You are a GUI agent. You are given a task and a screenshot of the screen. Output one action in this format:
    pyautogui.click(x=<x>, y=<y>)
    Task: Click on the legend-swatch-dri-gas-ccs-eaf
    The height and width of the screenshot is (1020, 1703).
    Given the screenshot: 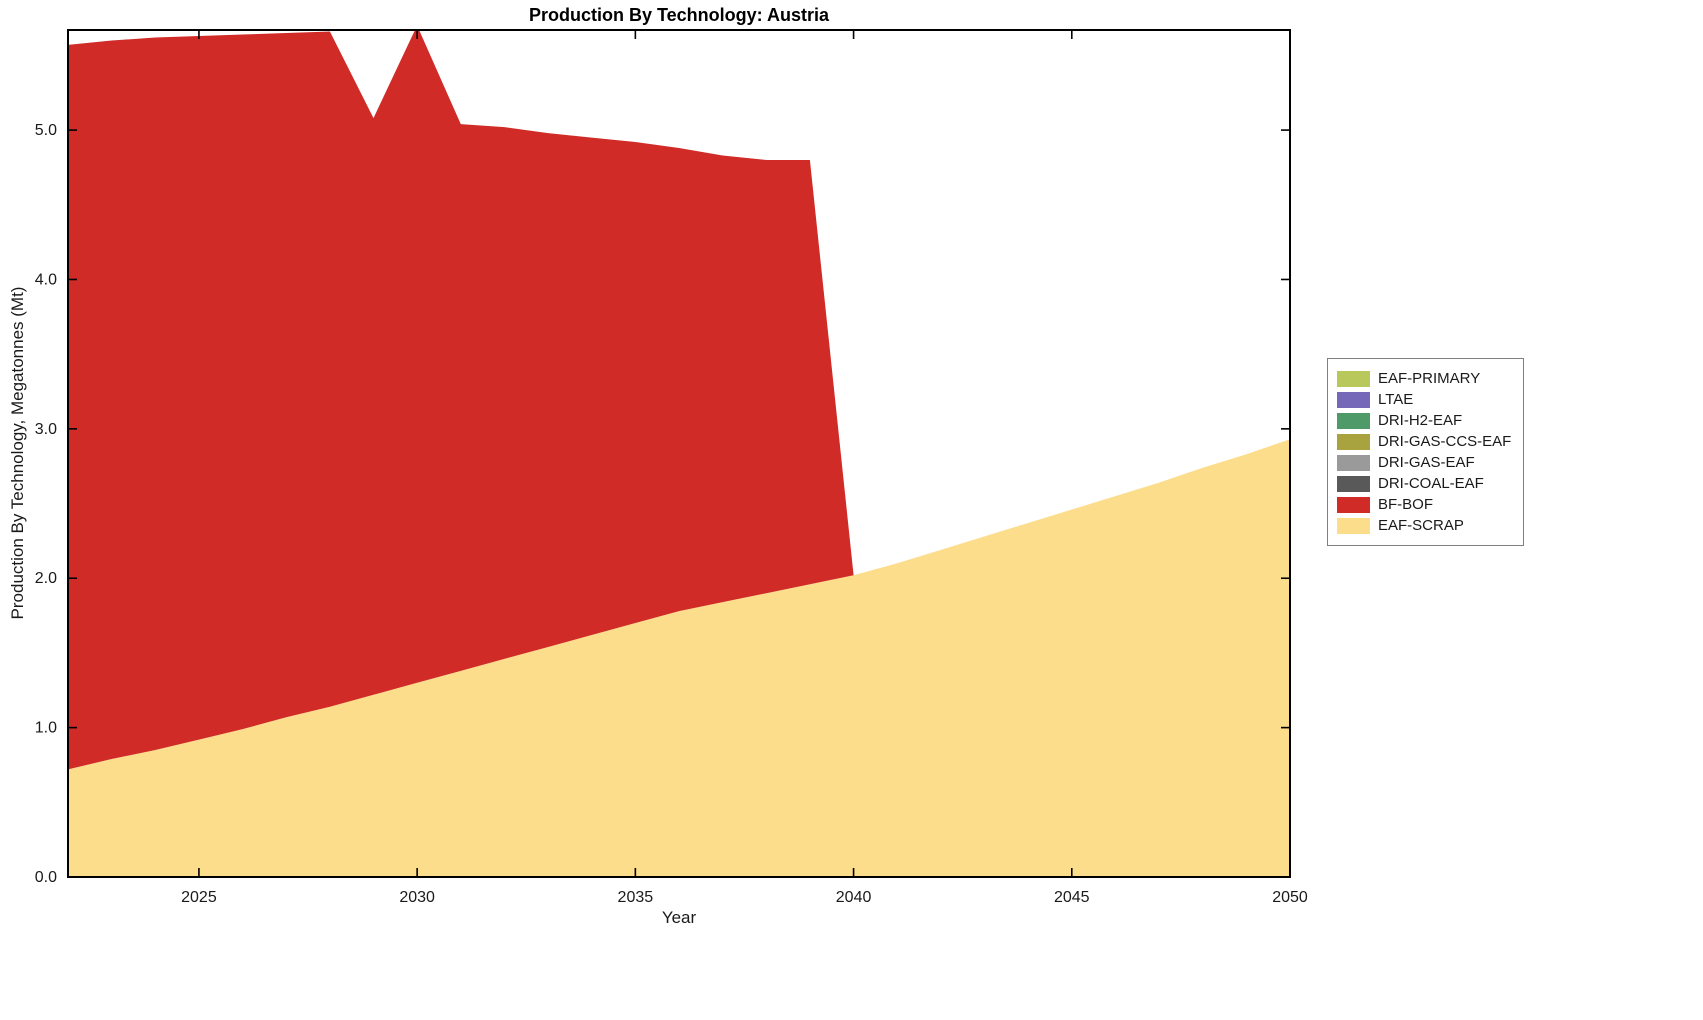 What is the action you would take?
    pyautogui.click(x=1353, y=441)
    